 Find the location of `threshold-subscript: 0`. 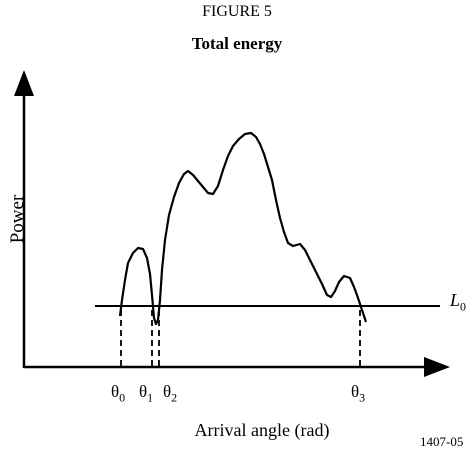

threshold-subscript: 0 is located at coordinates (463, 306).